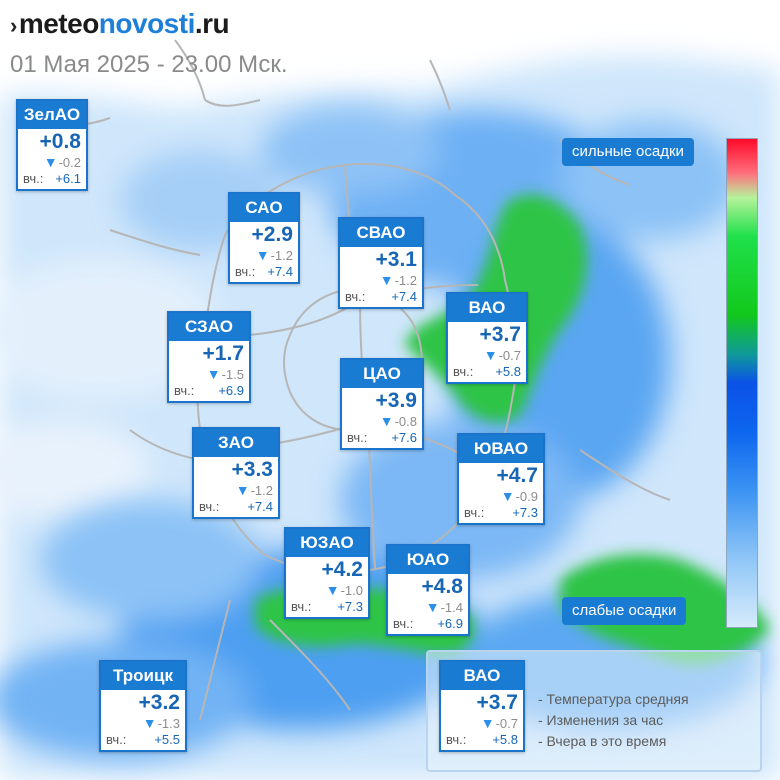 The height and width of the screenshot is (780, 780). I want to click on district-card-troitsk: Троицк +3.2 ▼-1.3 вч.: +5.5, so click(143, 706).